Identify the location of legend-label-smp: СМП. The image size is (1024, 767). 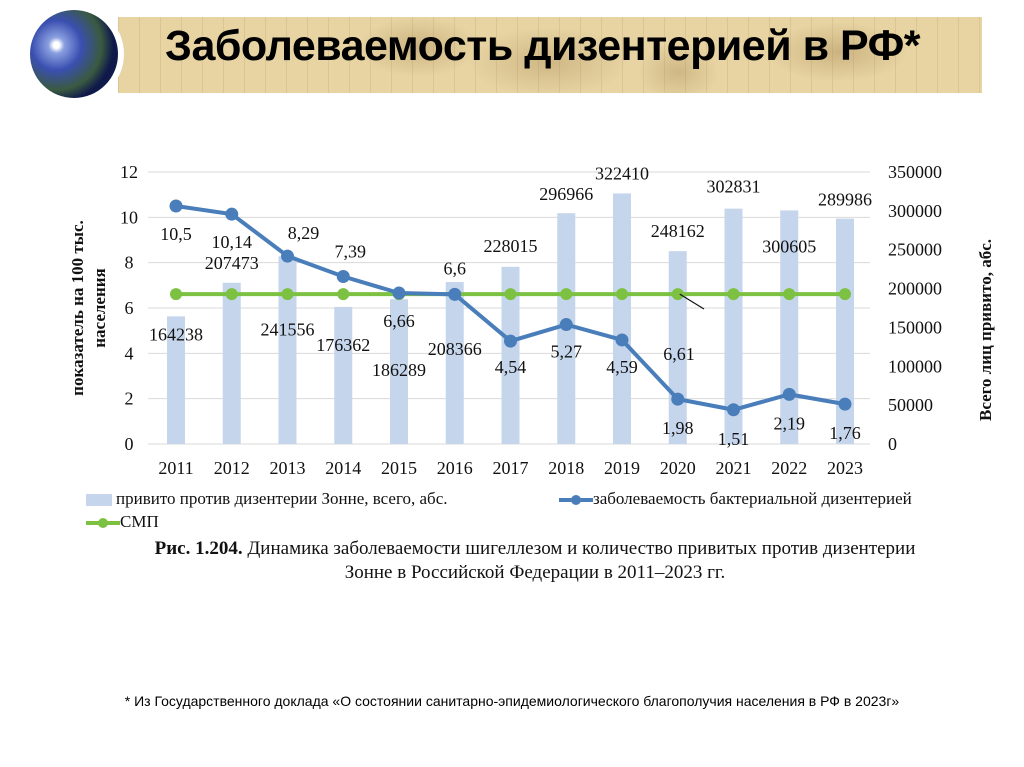
(139, 521).